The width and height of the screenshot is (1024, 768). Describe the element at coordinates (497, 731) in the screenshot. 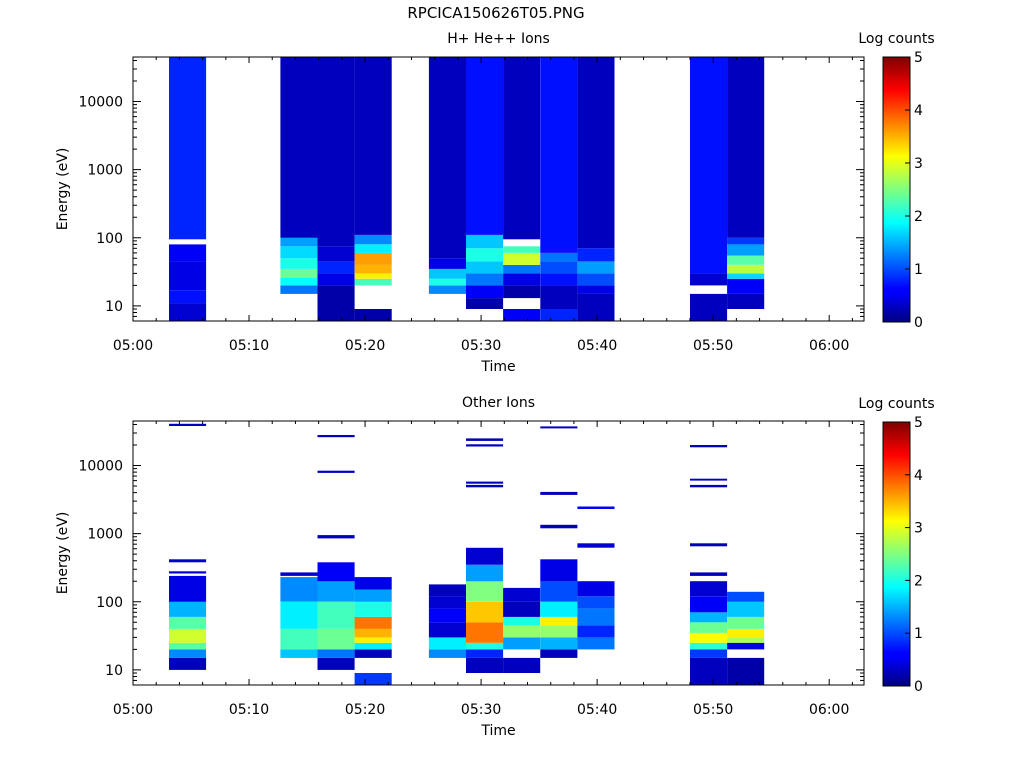

I see `x-axis-label: Time` at that location.